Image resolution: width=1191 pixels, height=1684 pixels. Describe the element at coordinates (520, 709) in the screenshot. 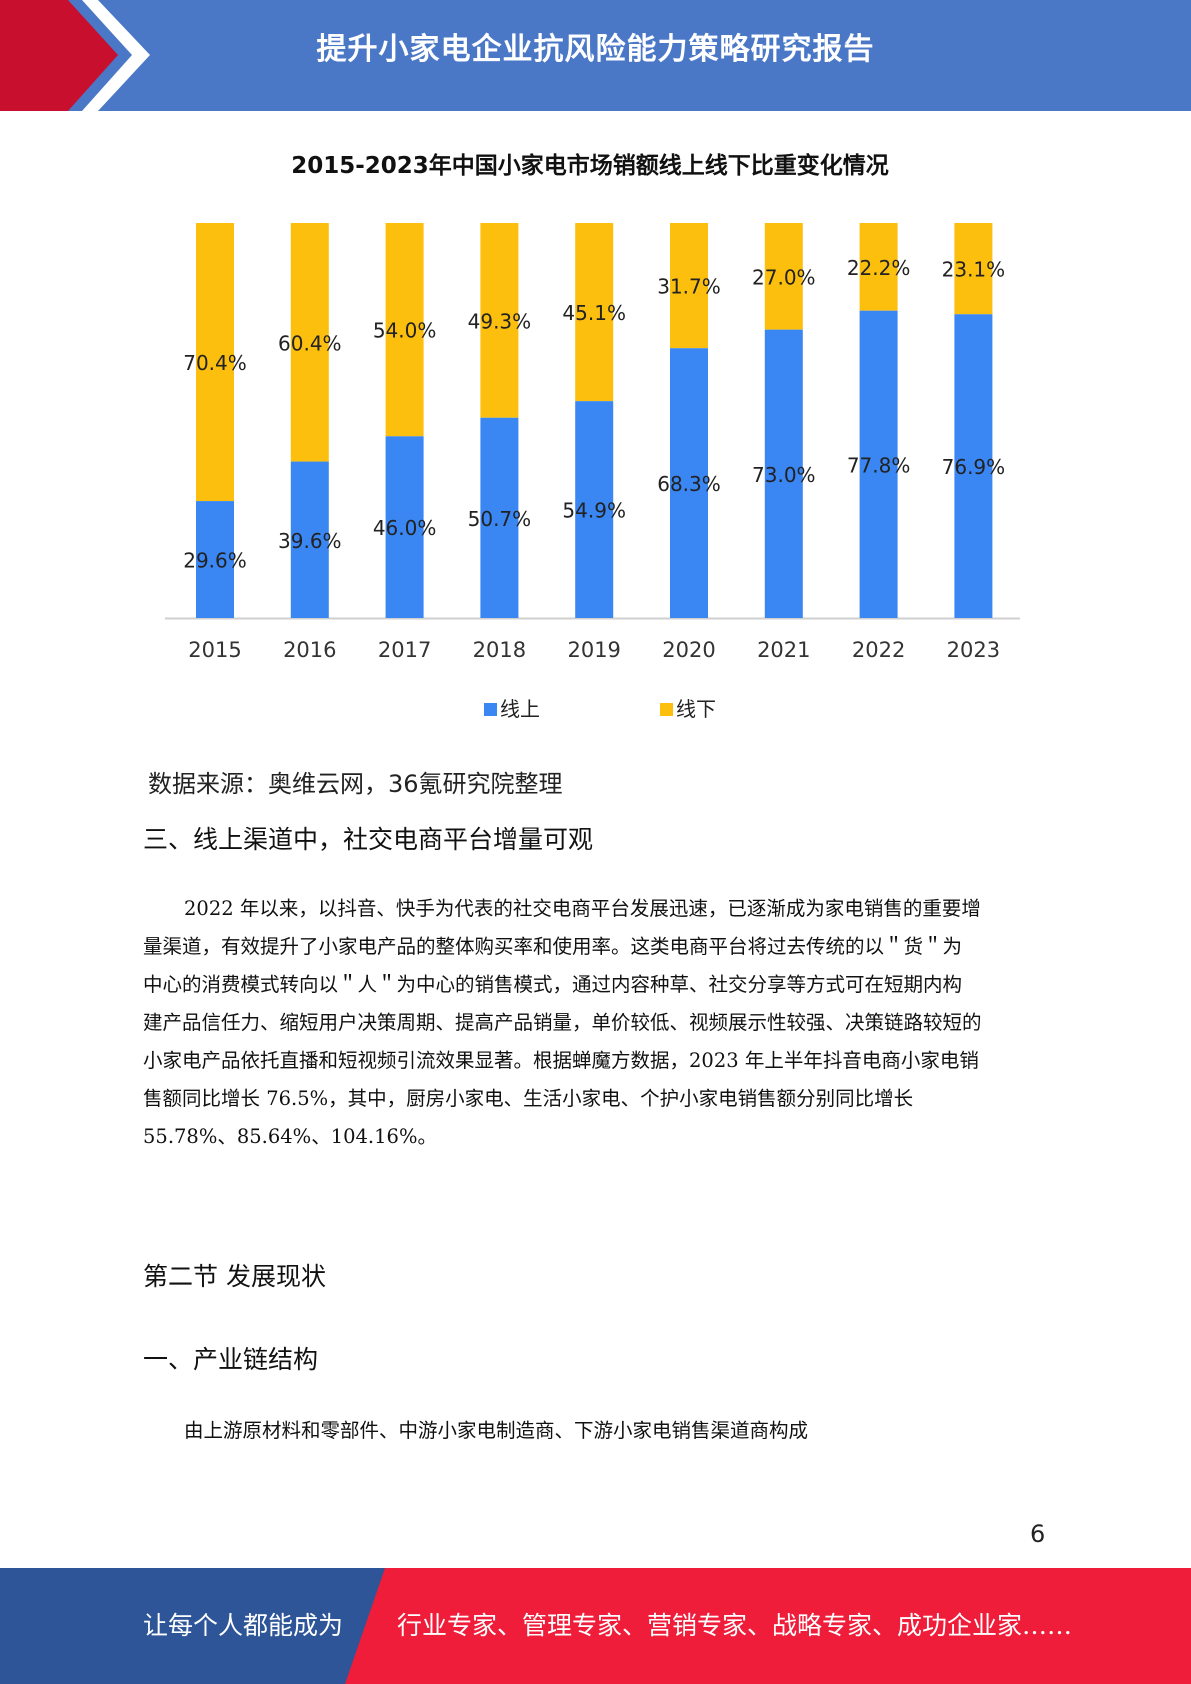

I see `legend-label: 线上` at that location.